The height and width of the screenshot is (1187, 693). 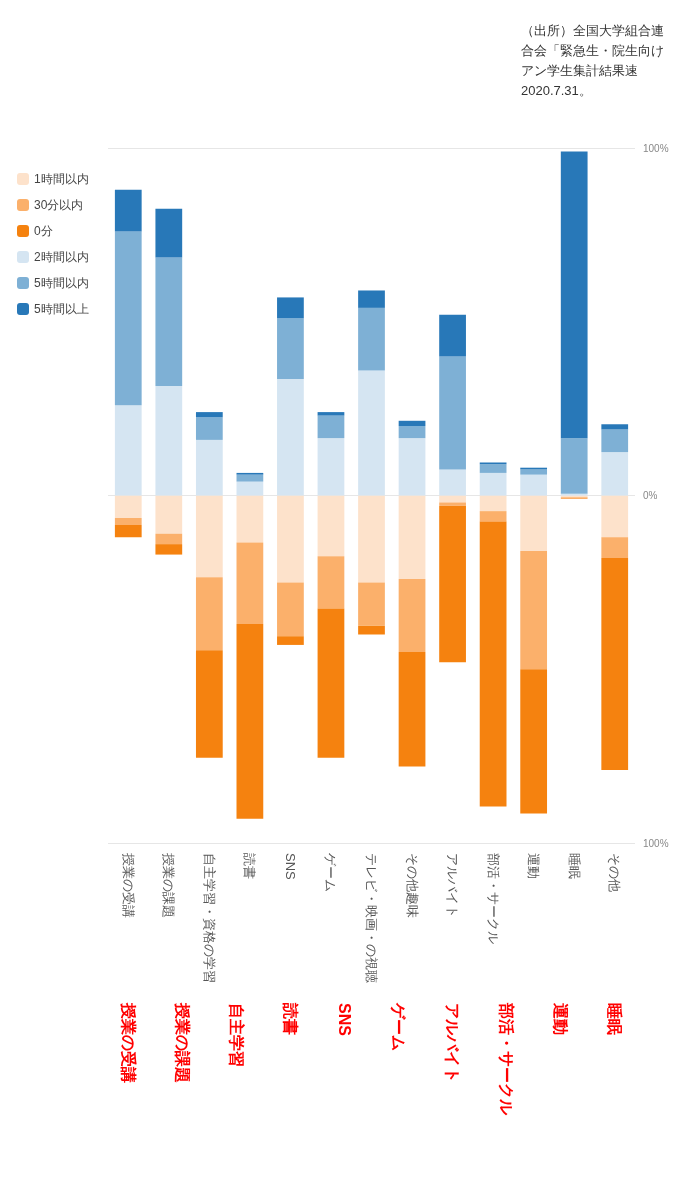 What do you see at coordinates (371, 918) in the screenshot?
I see `x-tick-label: テレビ・映画・の視聴` at bounding box center [371, 918].